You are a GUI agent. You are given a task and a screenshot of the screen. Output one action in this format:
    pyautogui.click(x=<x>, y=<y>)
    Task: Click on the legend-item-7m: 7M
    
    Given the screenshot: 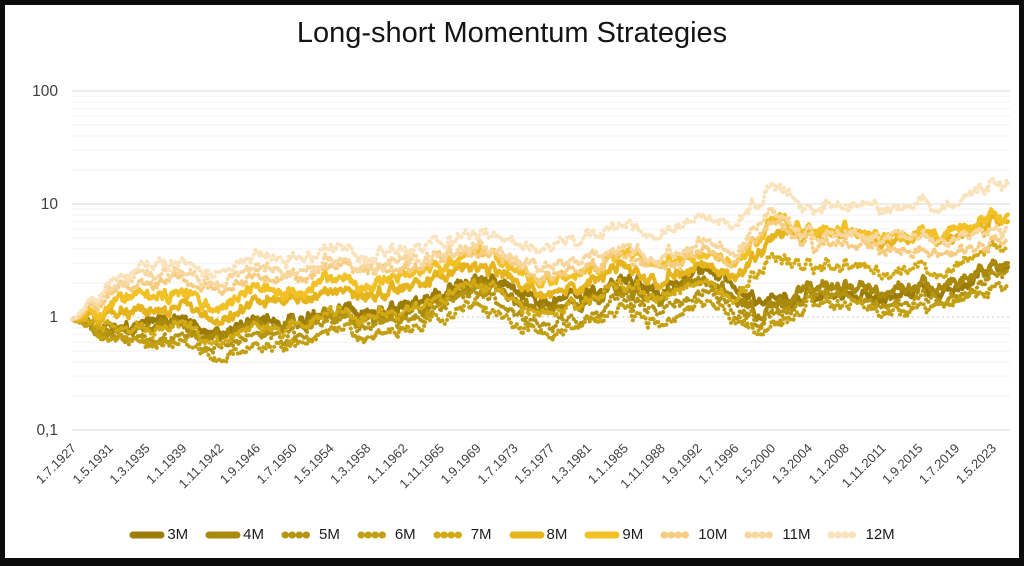 What is the action you would take?
    pyautogui.click(x=462, y=534)
    